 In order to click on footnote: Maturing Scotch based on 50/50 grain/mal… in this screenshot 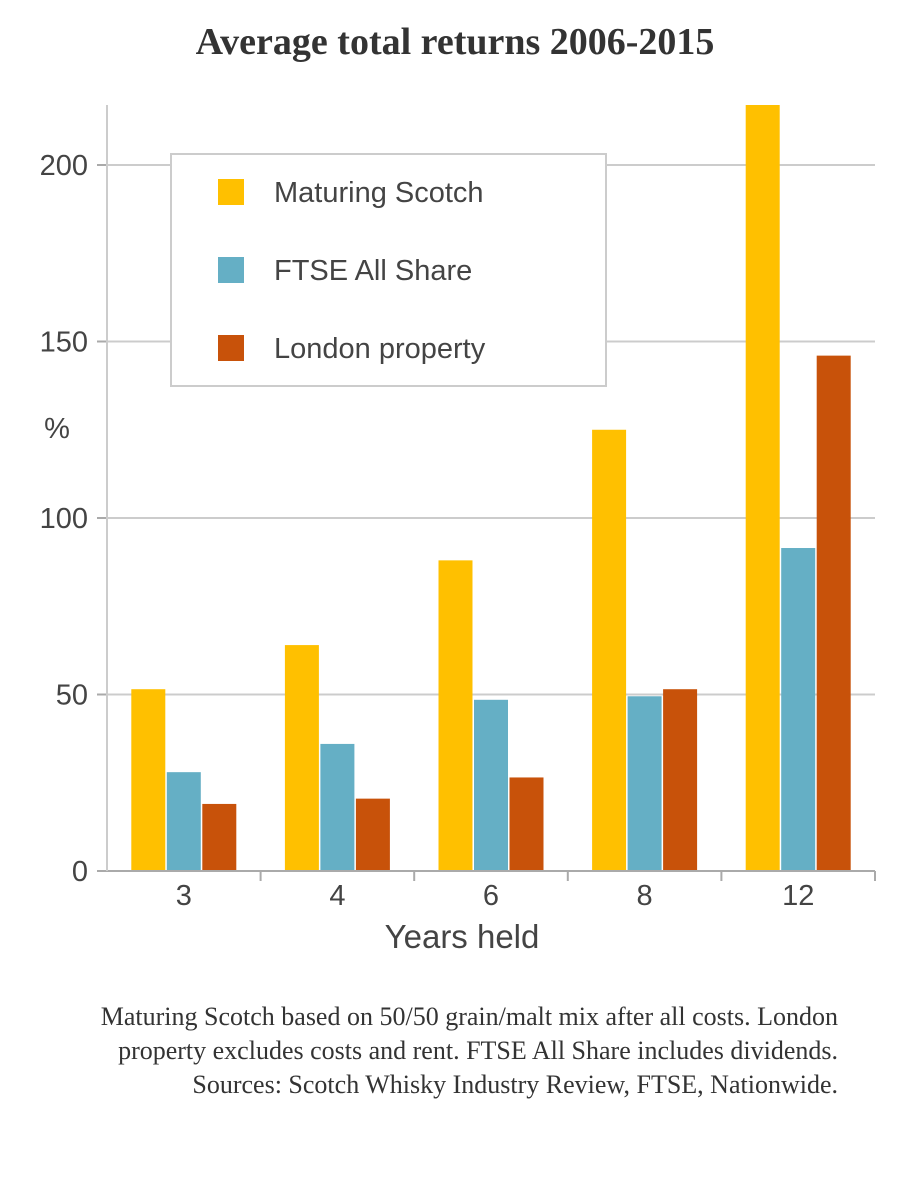, I will do `click(469, 1050)`.